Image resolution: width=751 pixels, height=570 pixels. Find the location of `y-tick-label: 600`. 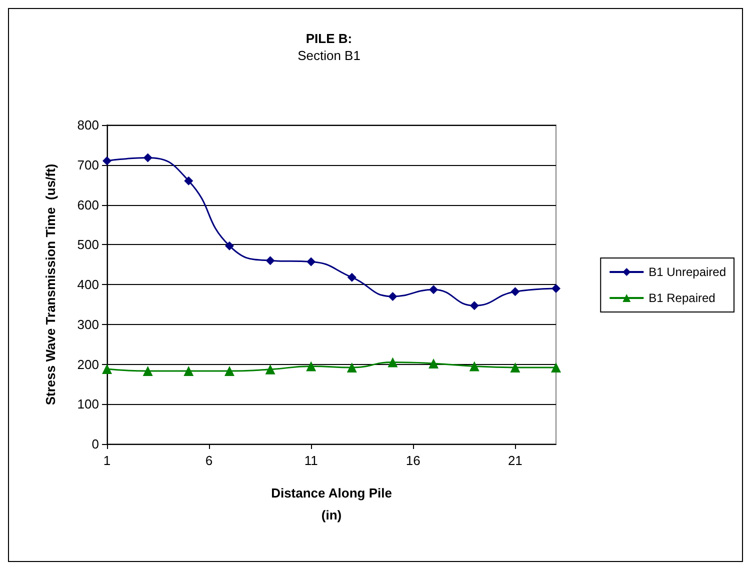

y-tick-label: 600 is located at coordinates (88, 204).